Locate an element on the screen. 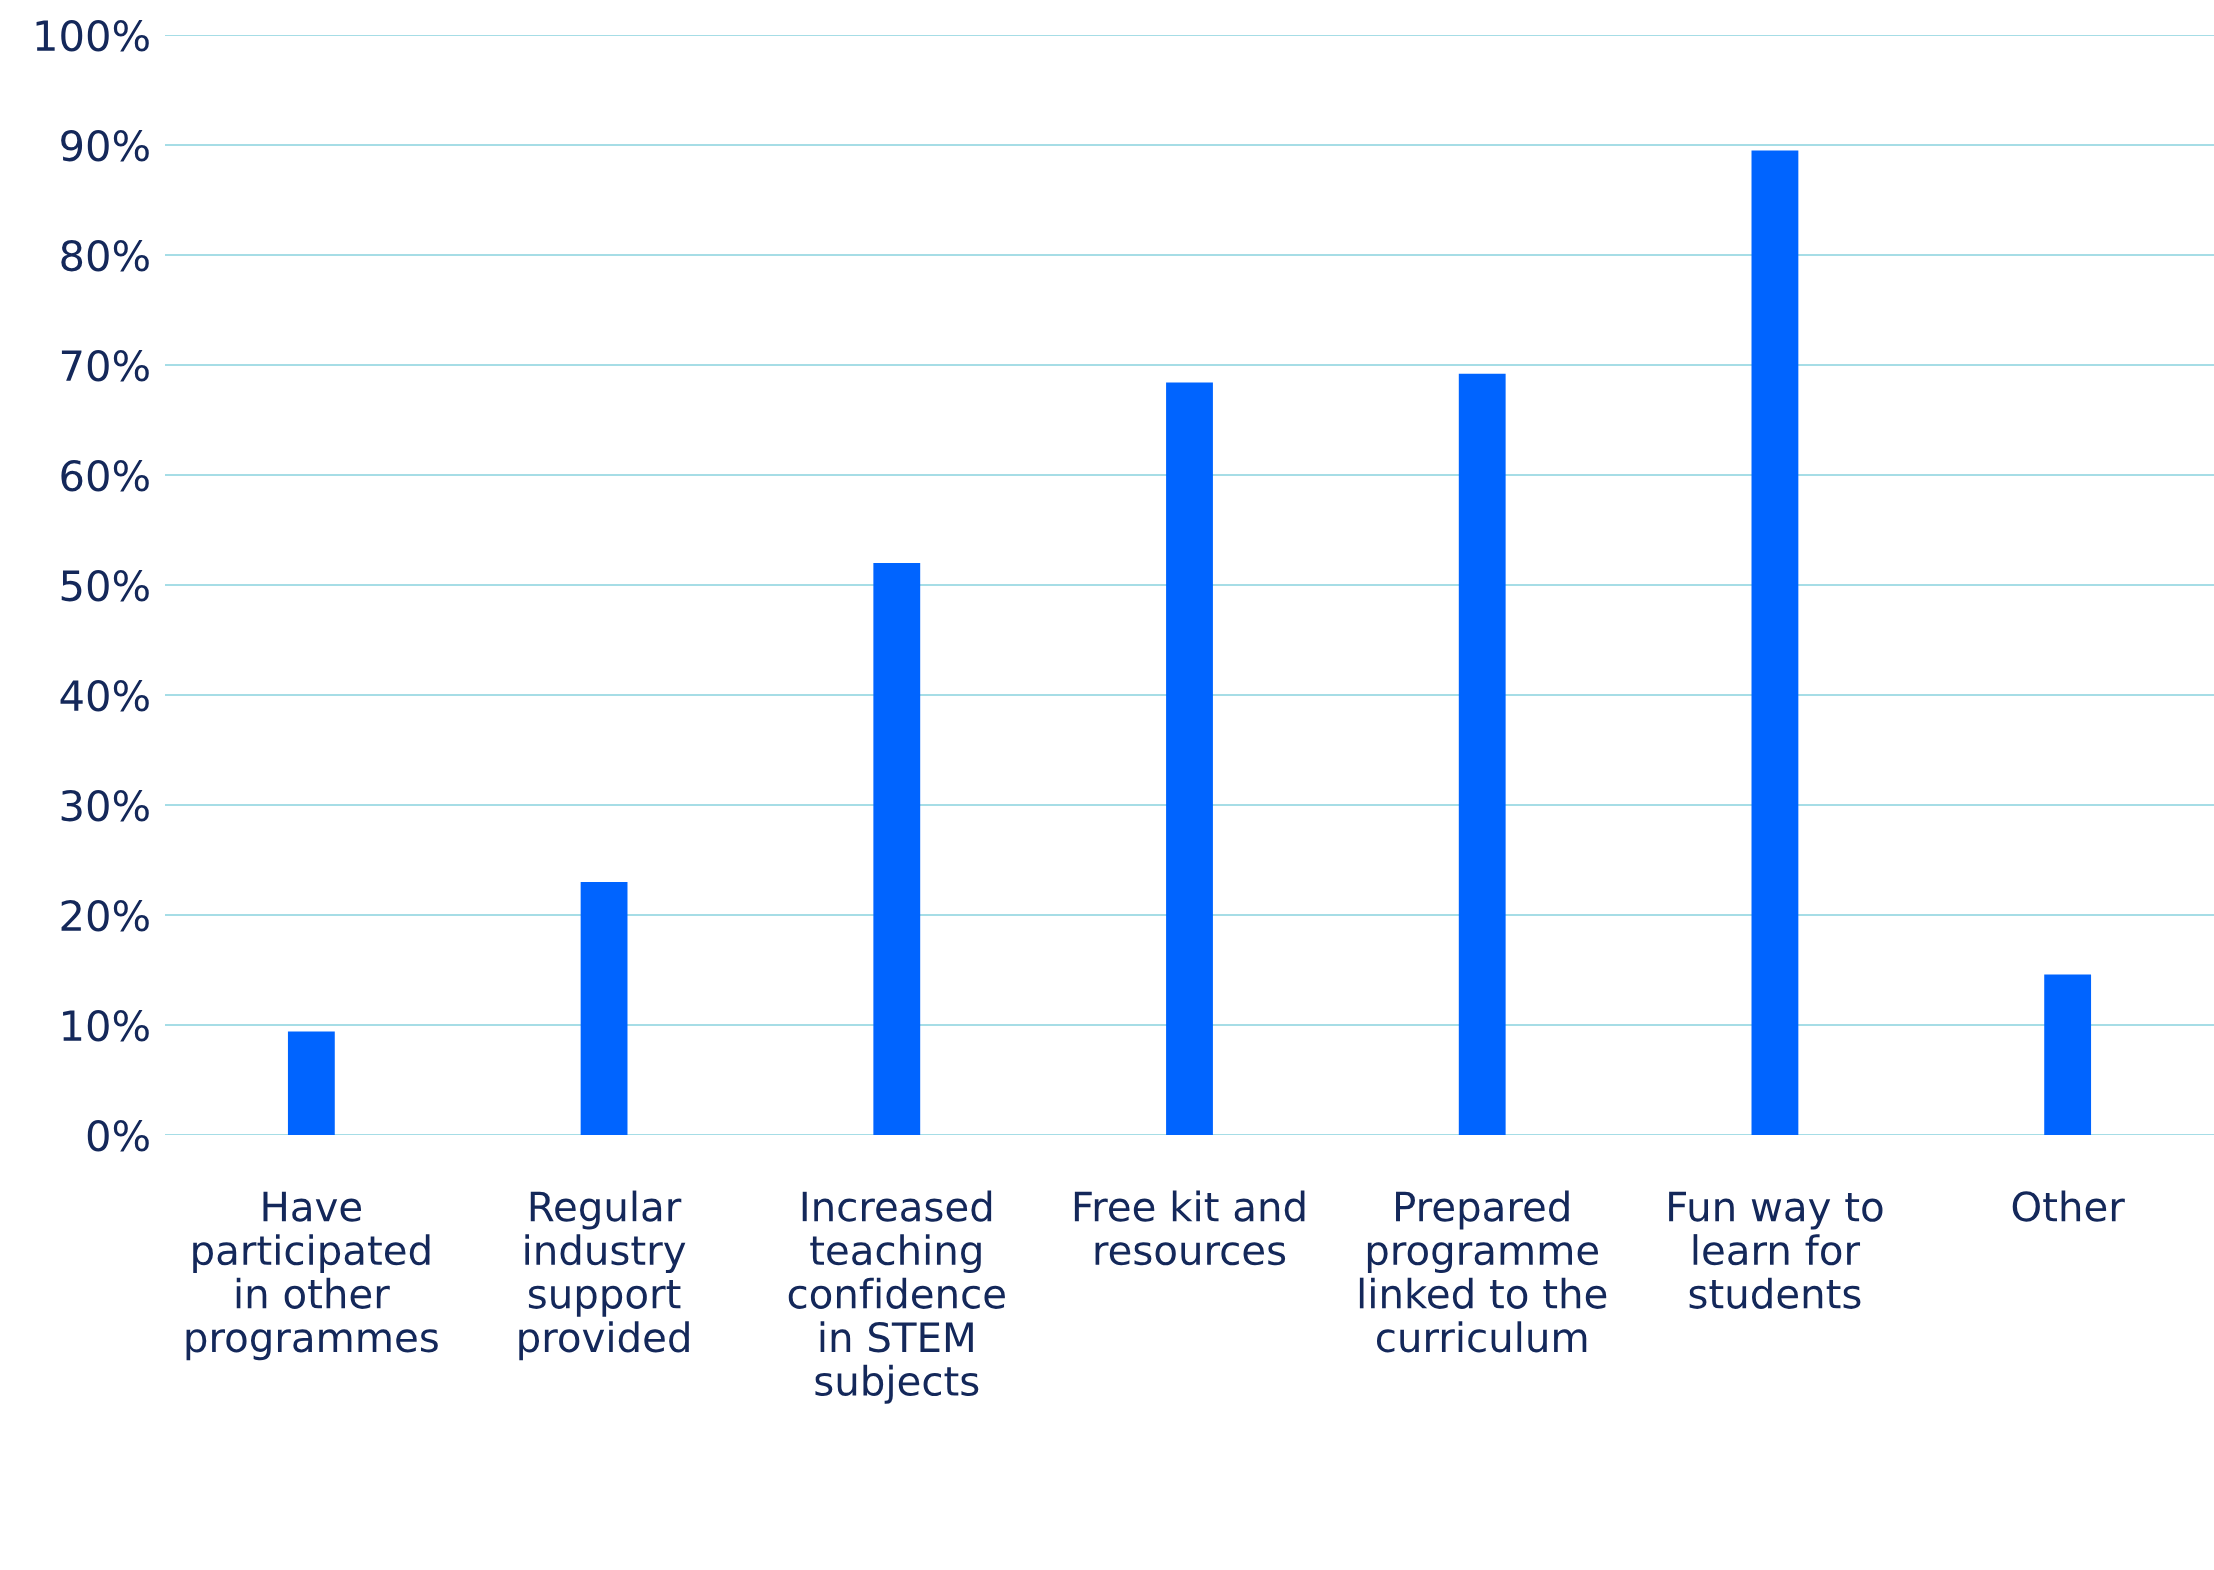 This screenshot has width=2214, height=1570. y-tick-label: 100% is located at coordinates (92, 35).